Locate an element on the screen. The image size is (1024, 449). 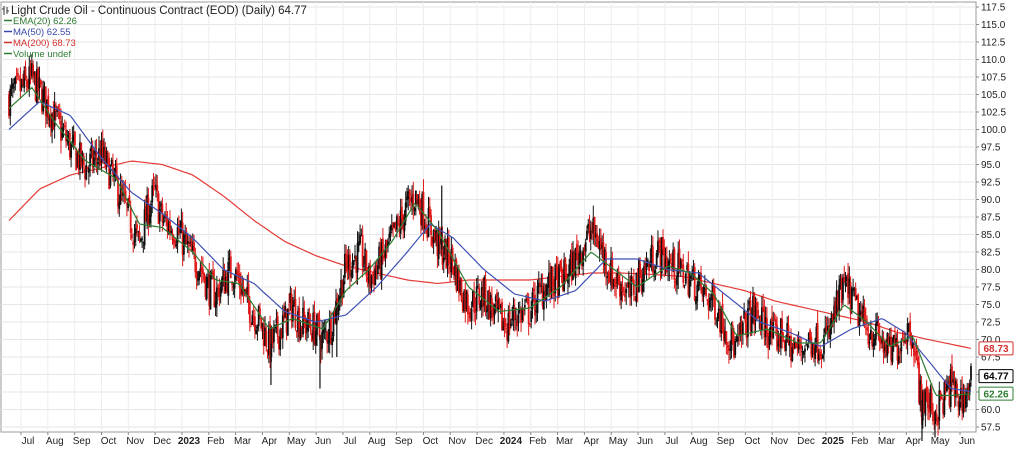
x-tick-label: Aug is located at coordinates (55, 441).